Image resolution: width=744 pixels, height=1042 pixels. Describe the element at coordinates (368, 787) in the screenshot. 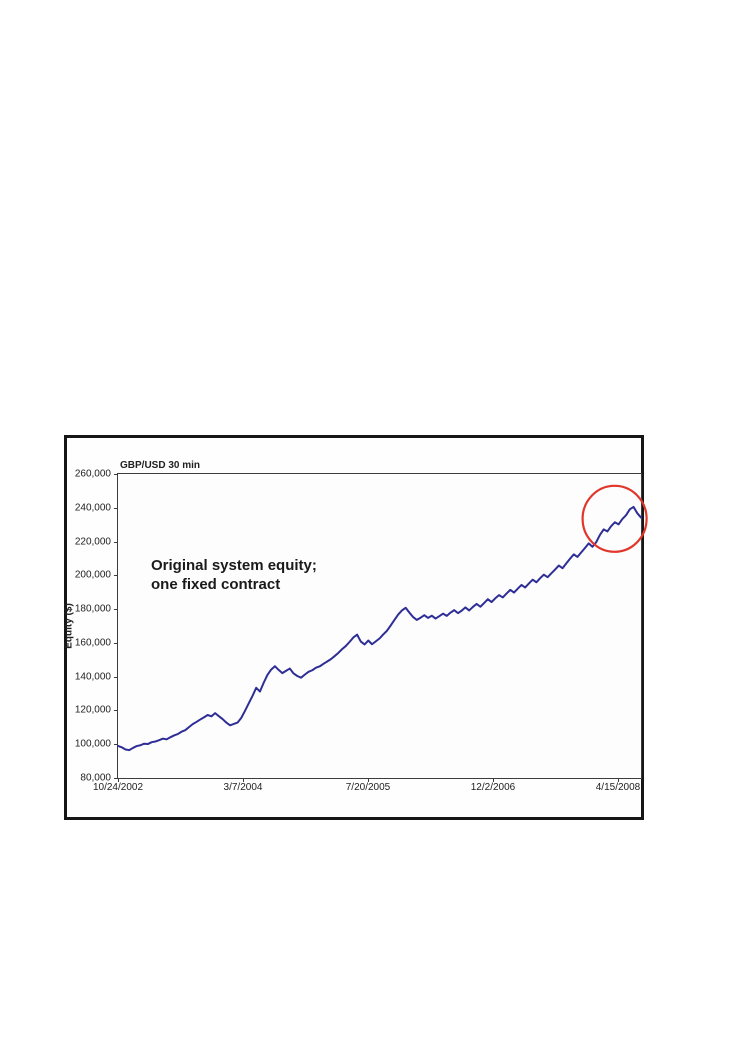

I see `x-tick-label: 7/20/2005` at that location.